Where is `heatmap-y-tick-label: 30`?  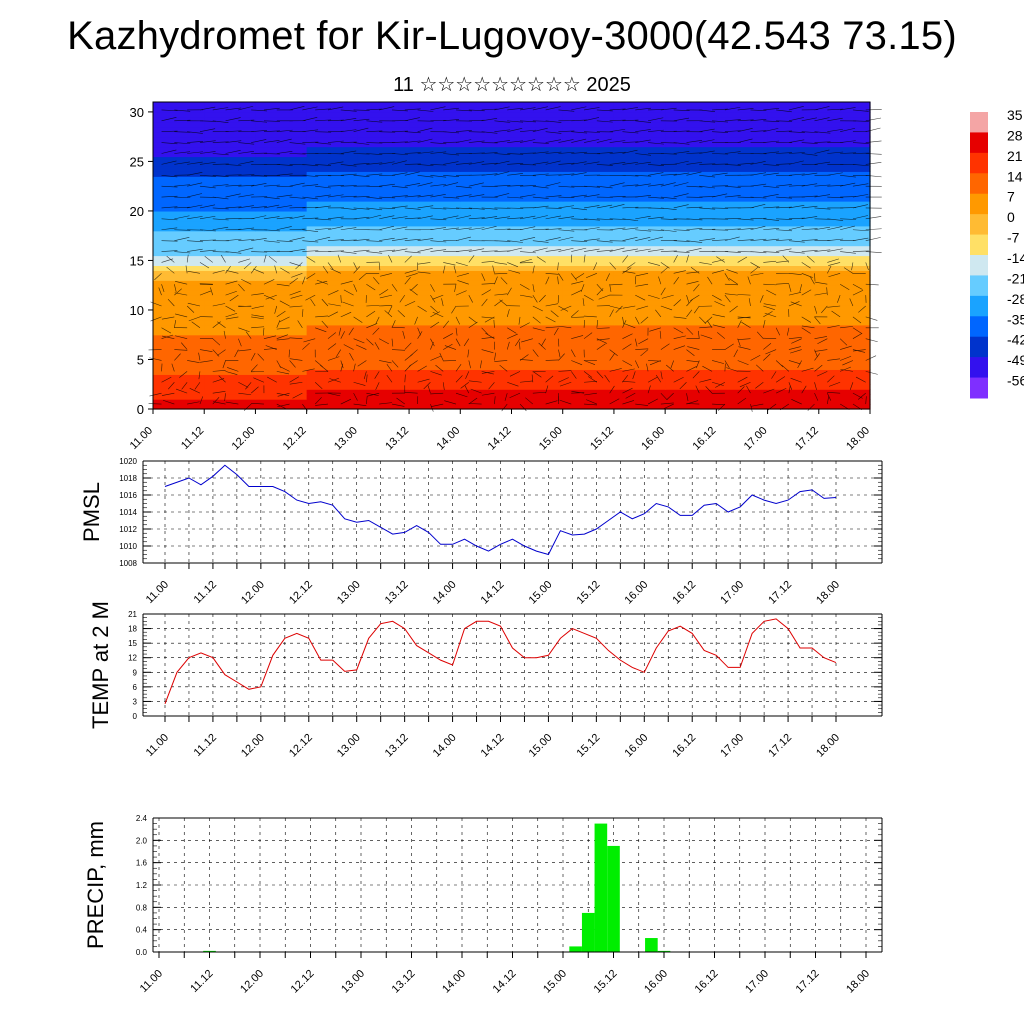 heatmap-y-tick-label: 30 is located at coordinates (137, 112).